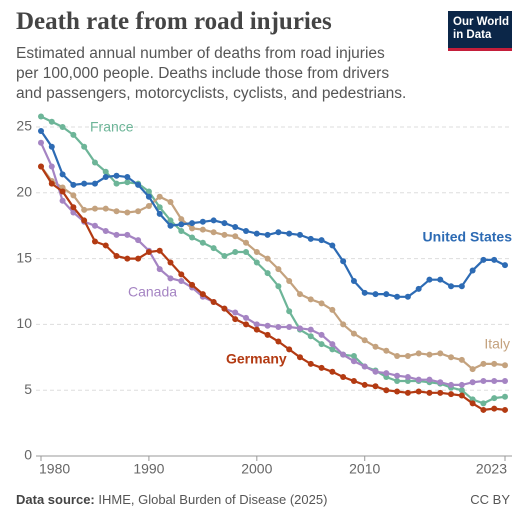 The height and width of the screenshot is (526, 526). I want to click on chart-title: Death rate from road injuries, so click(174, 21).